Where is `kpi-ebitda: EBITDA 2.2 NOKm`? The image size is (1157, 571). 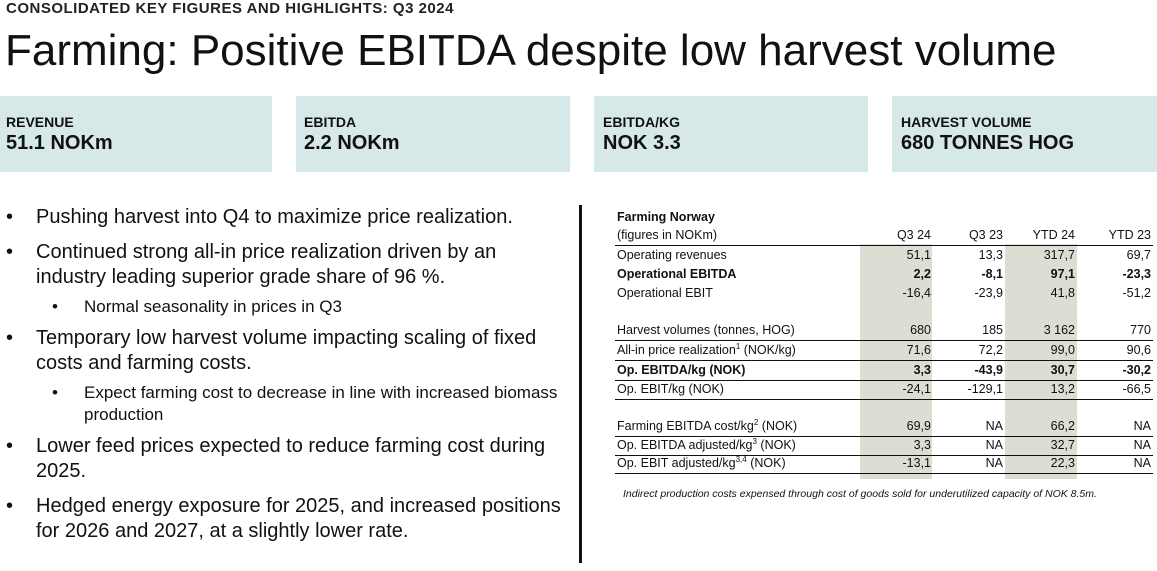 kpi-ebitda: EBITDA 2.2 NOKm is located at coordinates (433, 134).